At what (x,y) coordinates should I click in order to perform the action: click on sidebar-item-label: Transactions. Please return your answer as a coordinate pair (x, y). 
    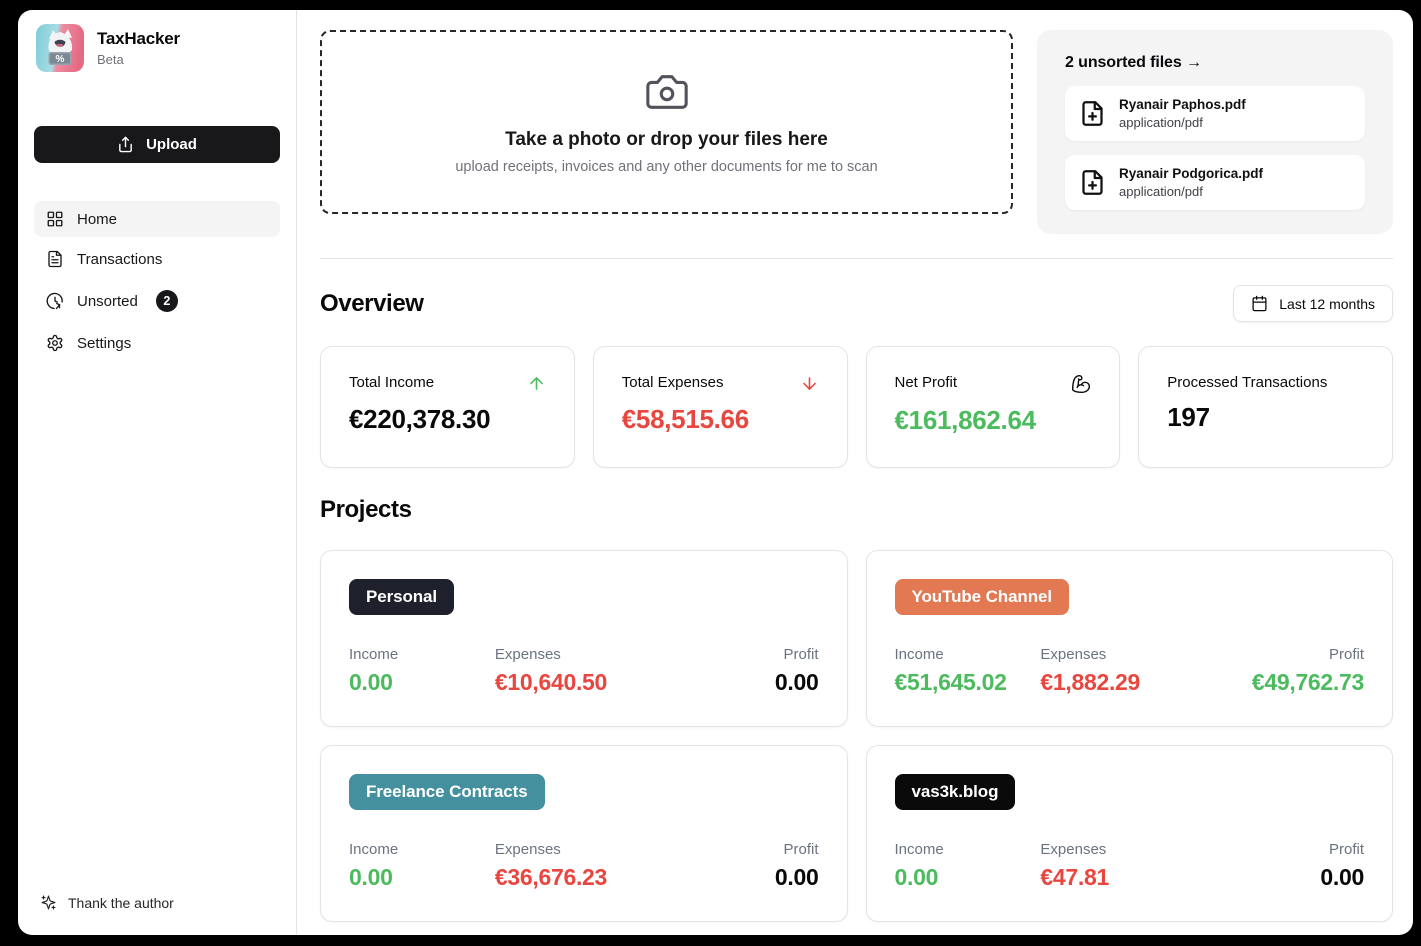
    Looking at the image, I should click on (120, 259).